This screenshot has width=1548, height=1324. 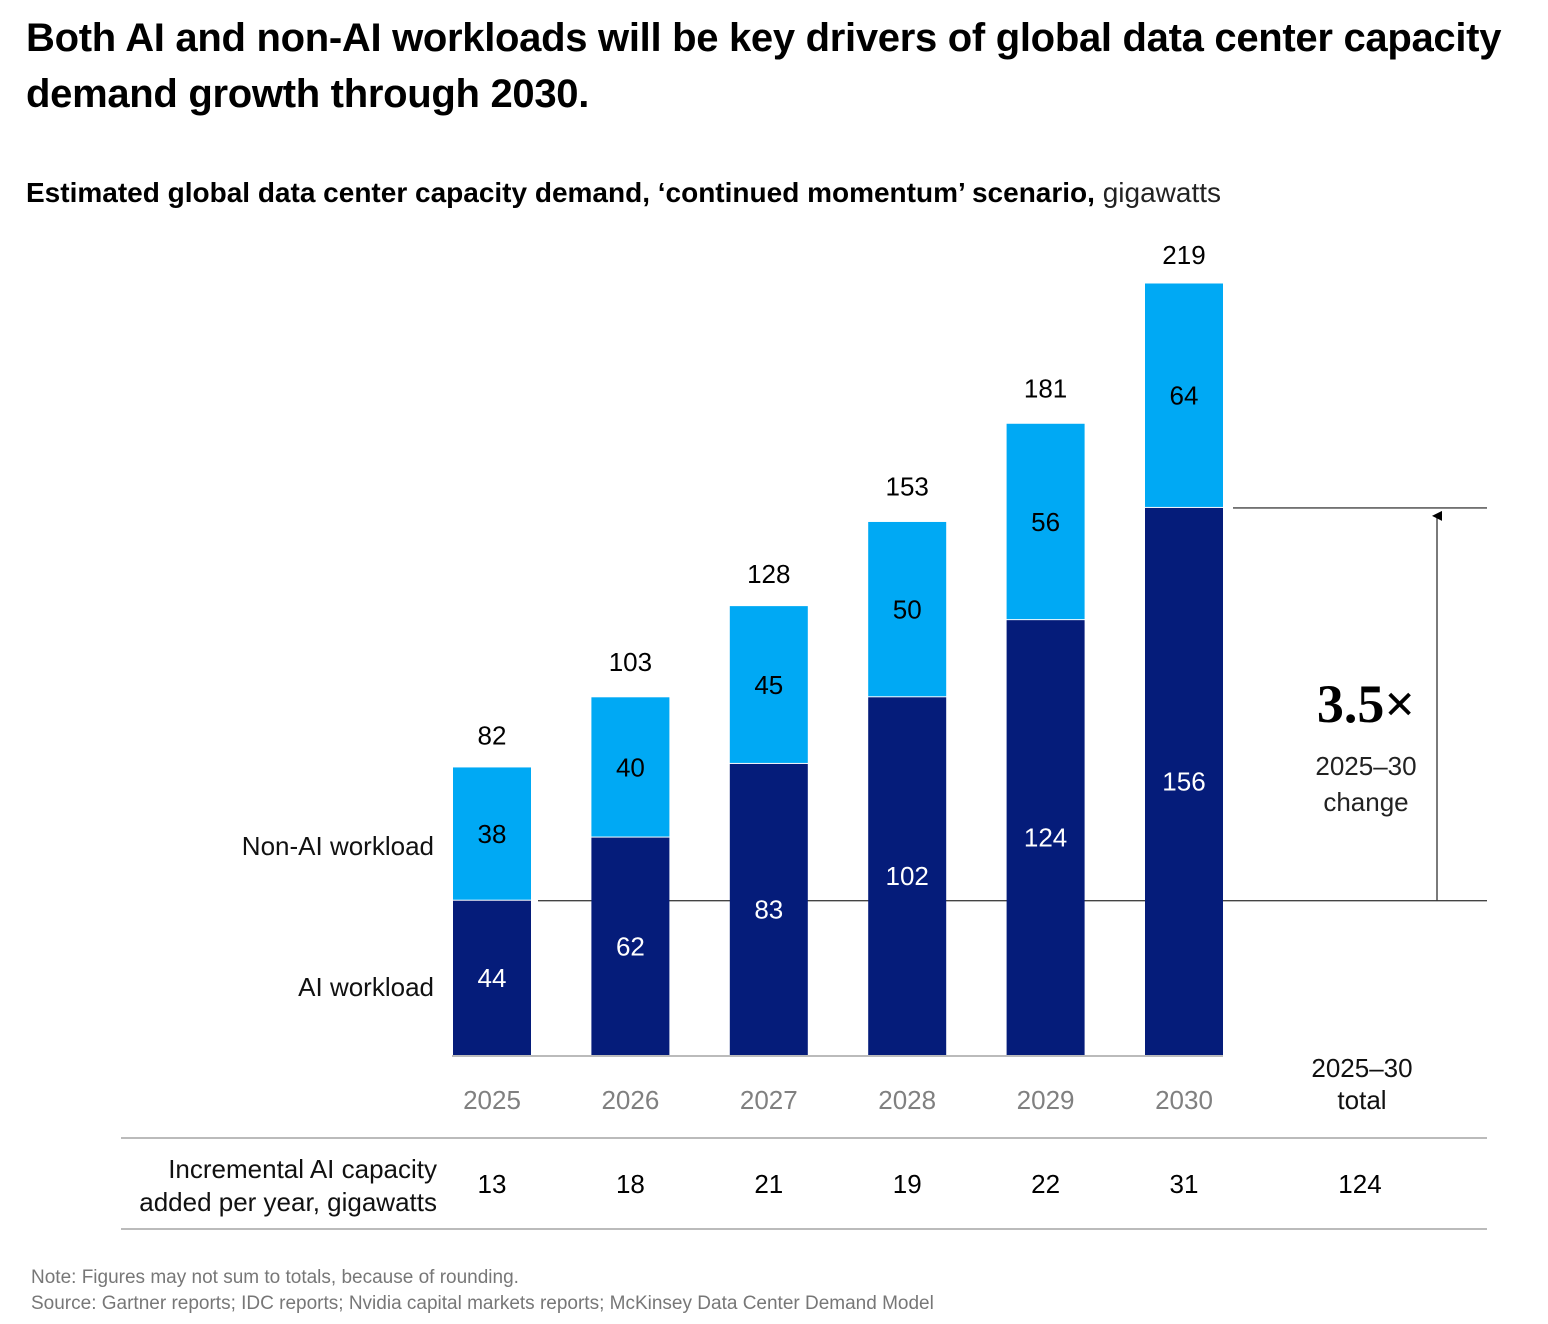 I want to click on table-total-value: 124, so click(x=1359, y=1184).